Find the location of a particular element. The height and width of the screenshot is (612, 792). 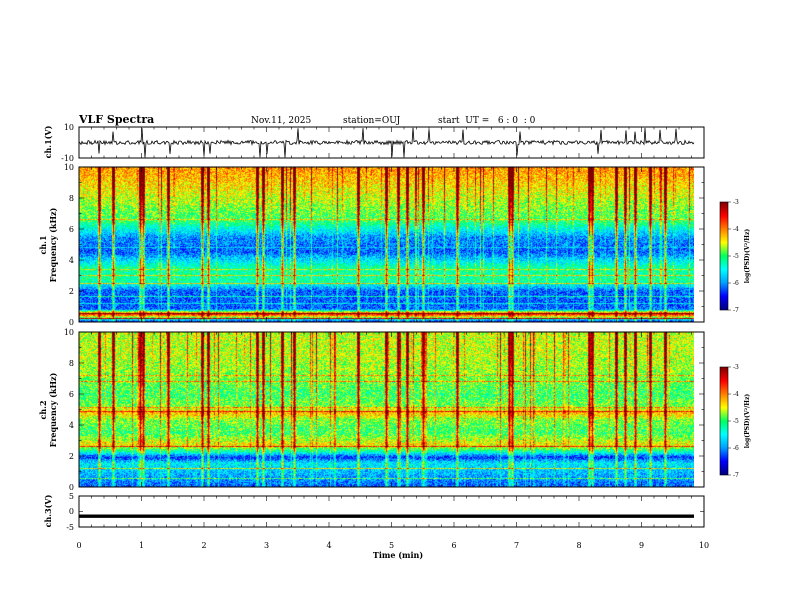

ch1-waveform-panel: 10 -10 ch.1(V) is located at coordinates (374, 143).